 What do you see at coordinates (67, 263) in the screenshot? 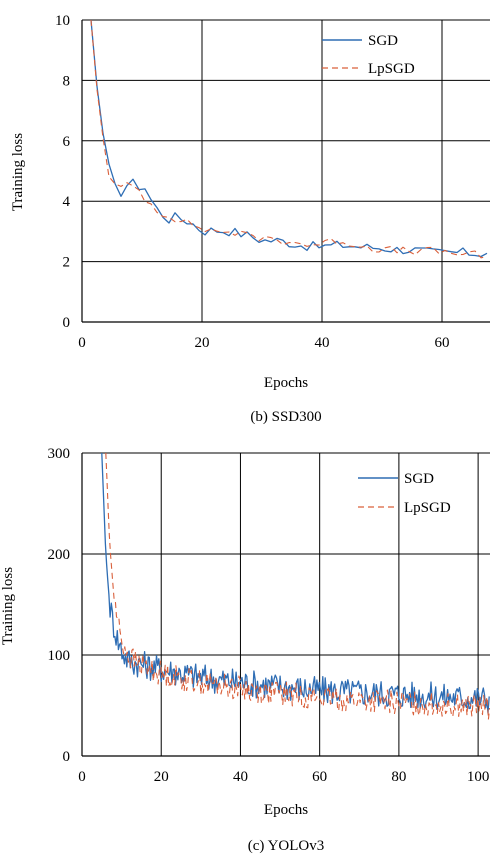
I see `y-tick-label: 2` at bounding box center [67, 263].